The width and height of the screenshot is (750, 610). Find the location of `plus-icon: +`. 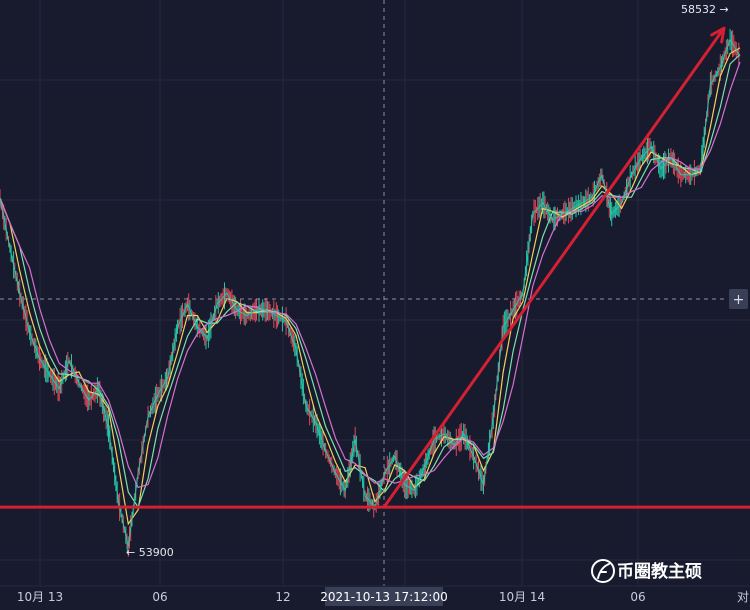

plus-icon: + is located at coordinates (739, 300).